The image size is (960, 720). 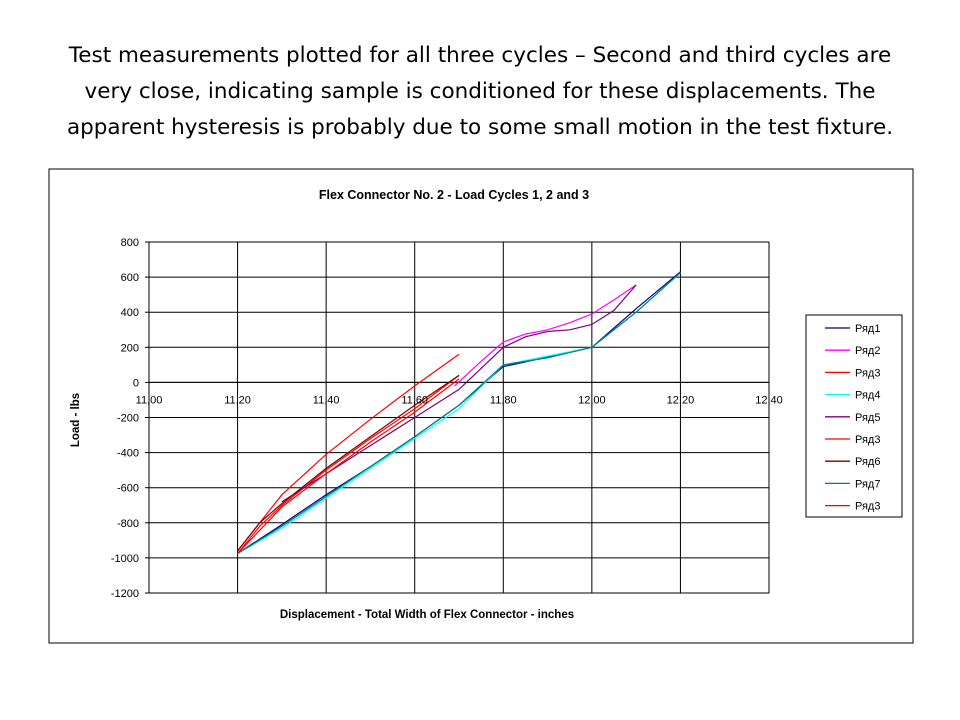 I want to click on y-tick-label: 0, so click(x=136, y=383).